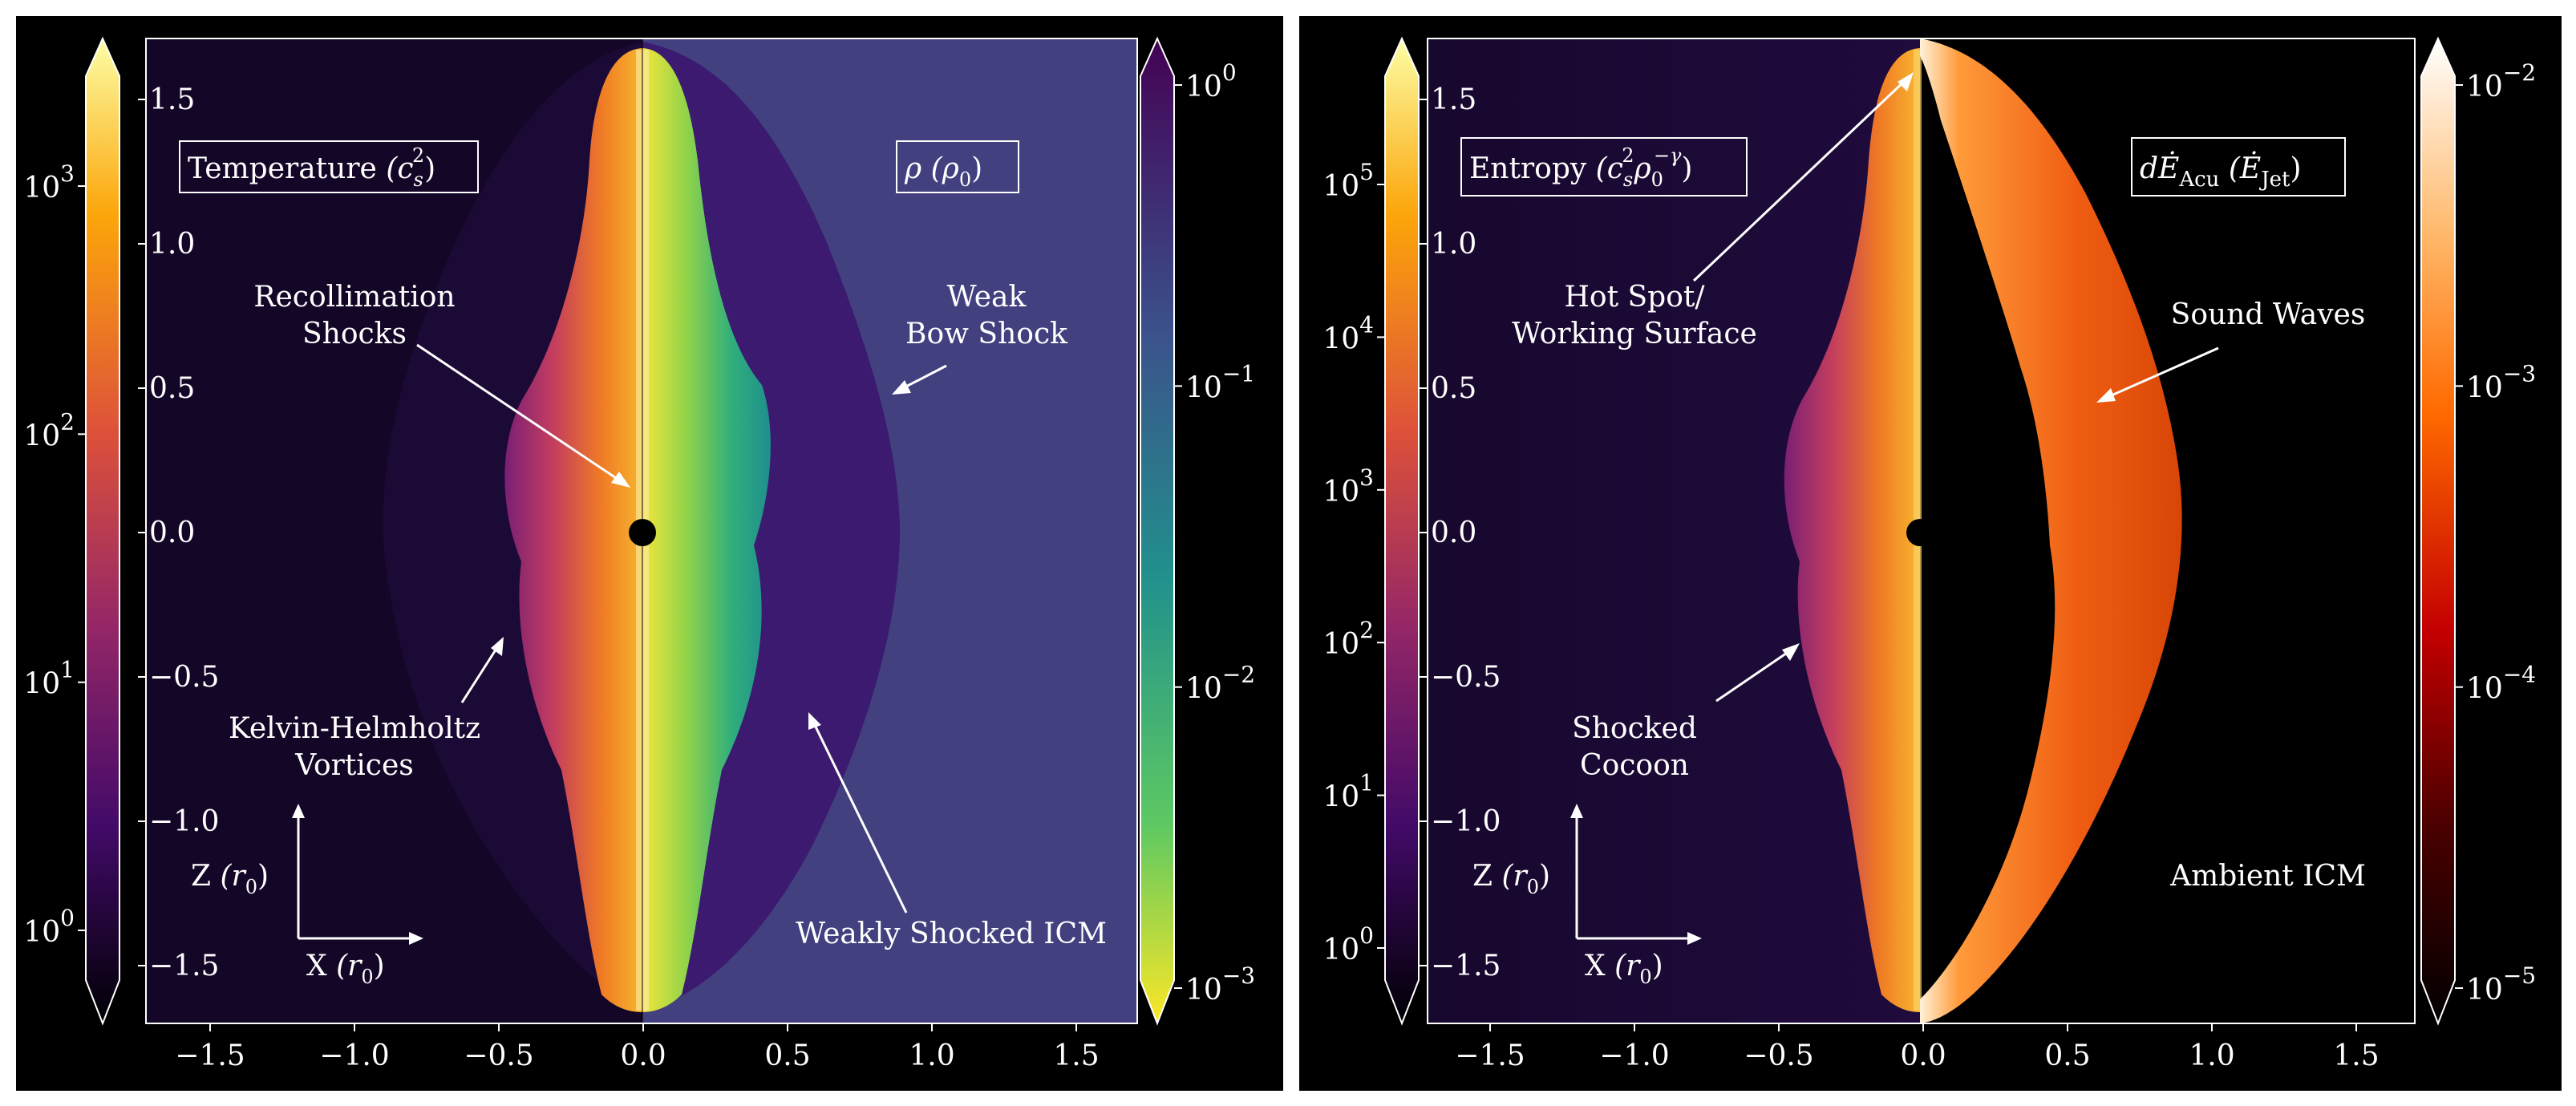 Image resolution: width=2576 pixels, height=1106 pixels. I want to click on density-colorbar-tick-label: 10⁻², so click(1220, 684).